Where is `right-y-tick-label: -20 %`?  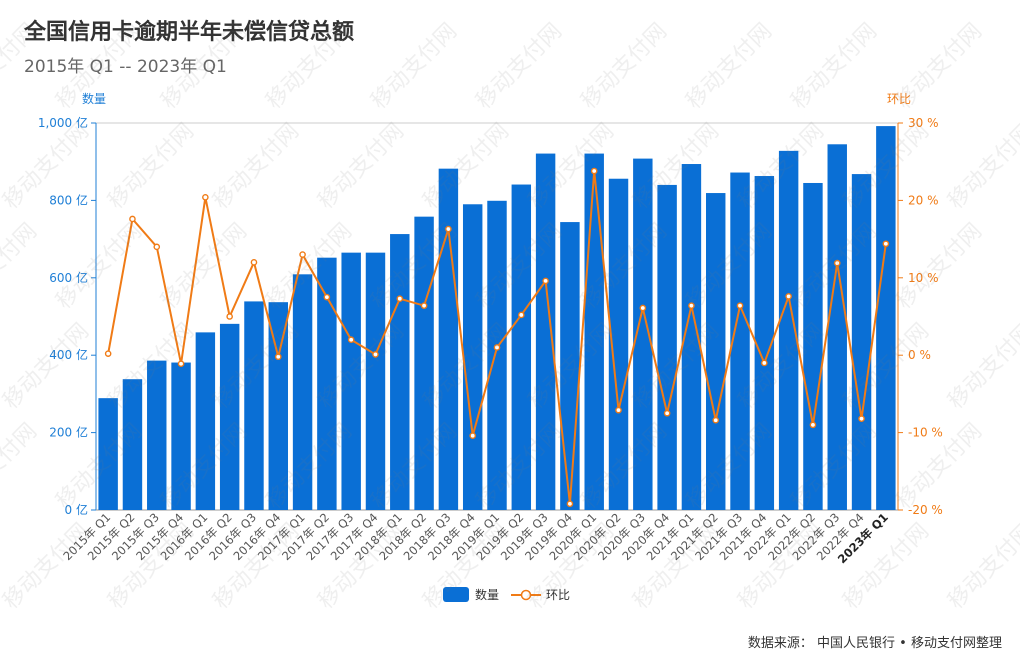 right-y-tick-label: -20 % is located at coordinates (925, 510).